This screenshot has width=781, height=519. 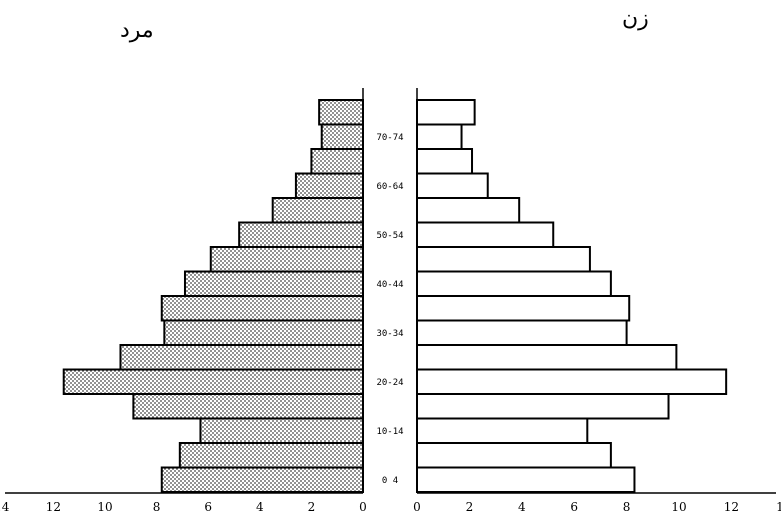 What do you see at coordinates (5, 507) in the screenshot?
I see `left-tick-14: 14` at bounding box center [5, 507].